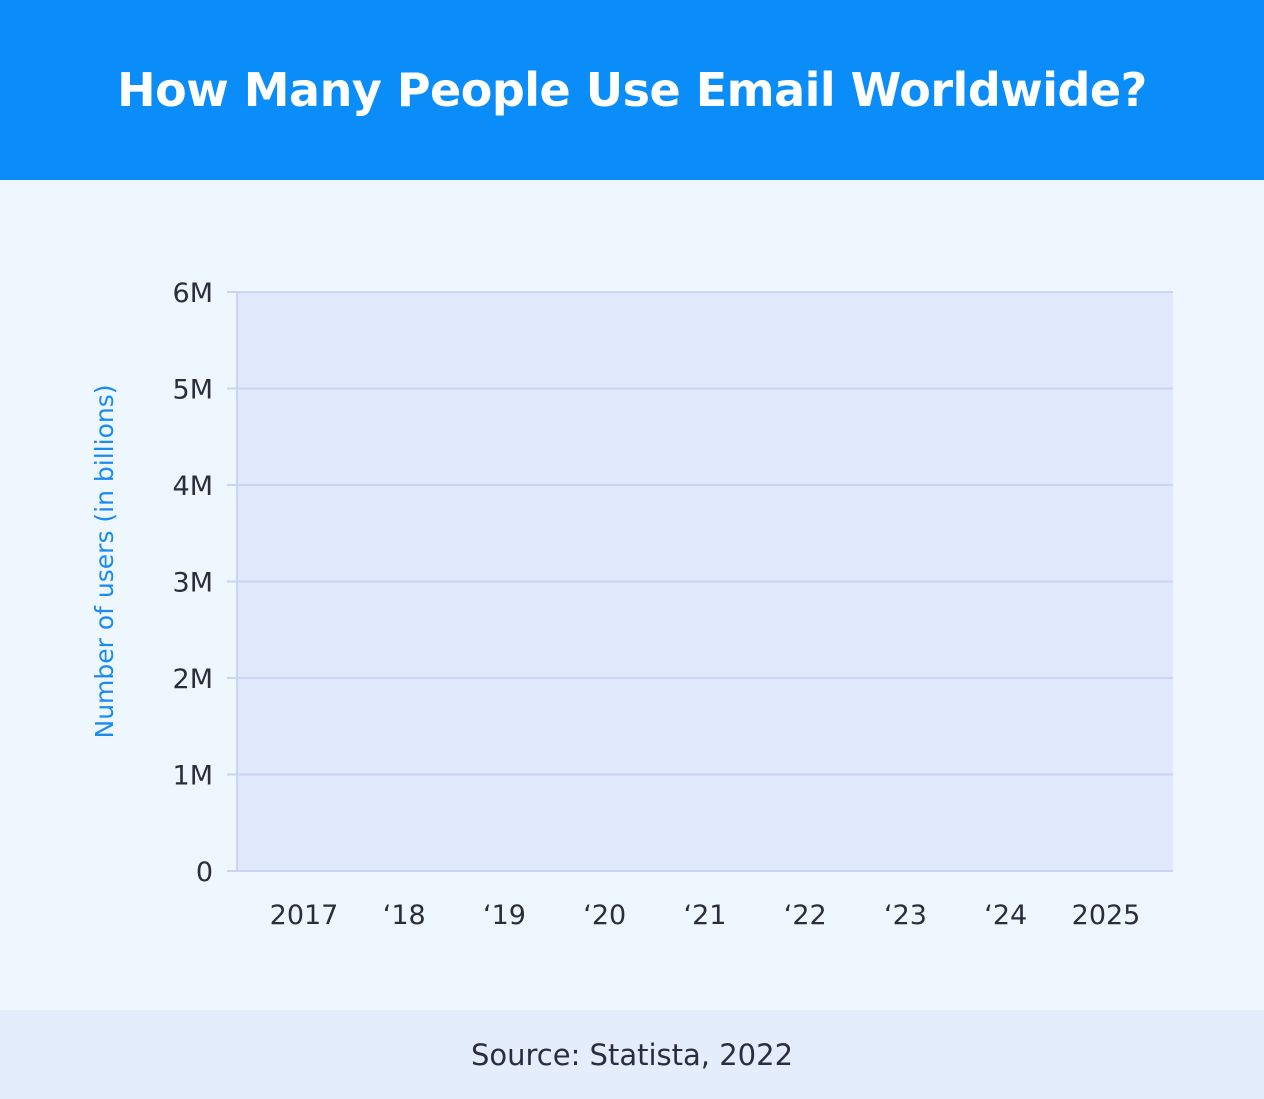  What do you see at coordinates (1106, 915) in the screenshot?
I see `x-tick-label: 2025` at bounding box center [1106, 915].